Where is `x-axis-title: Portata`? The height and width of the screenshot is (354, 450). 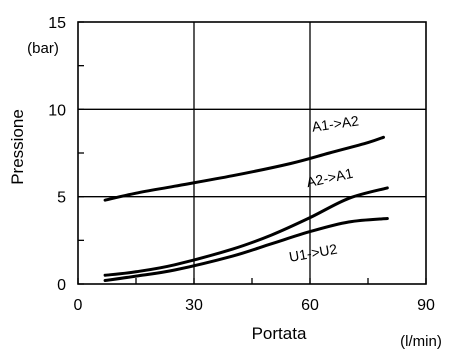
x-axis-title: Portata is located at coordinates (279, 333).